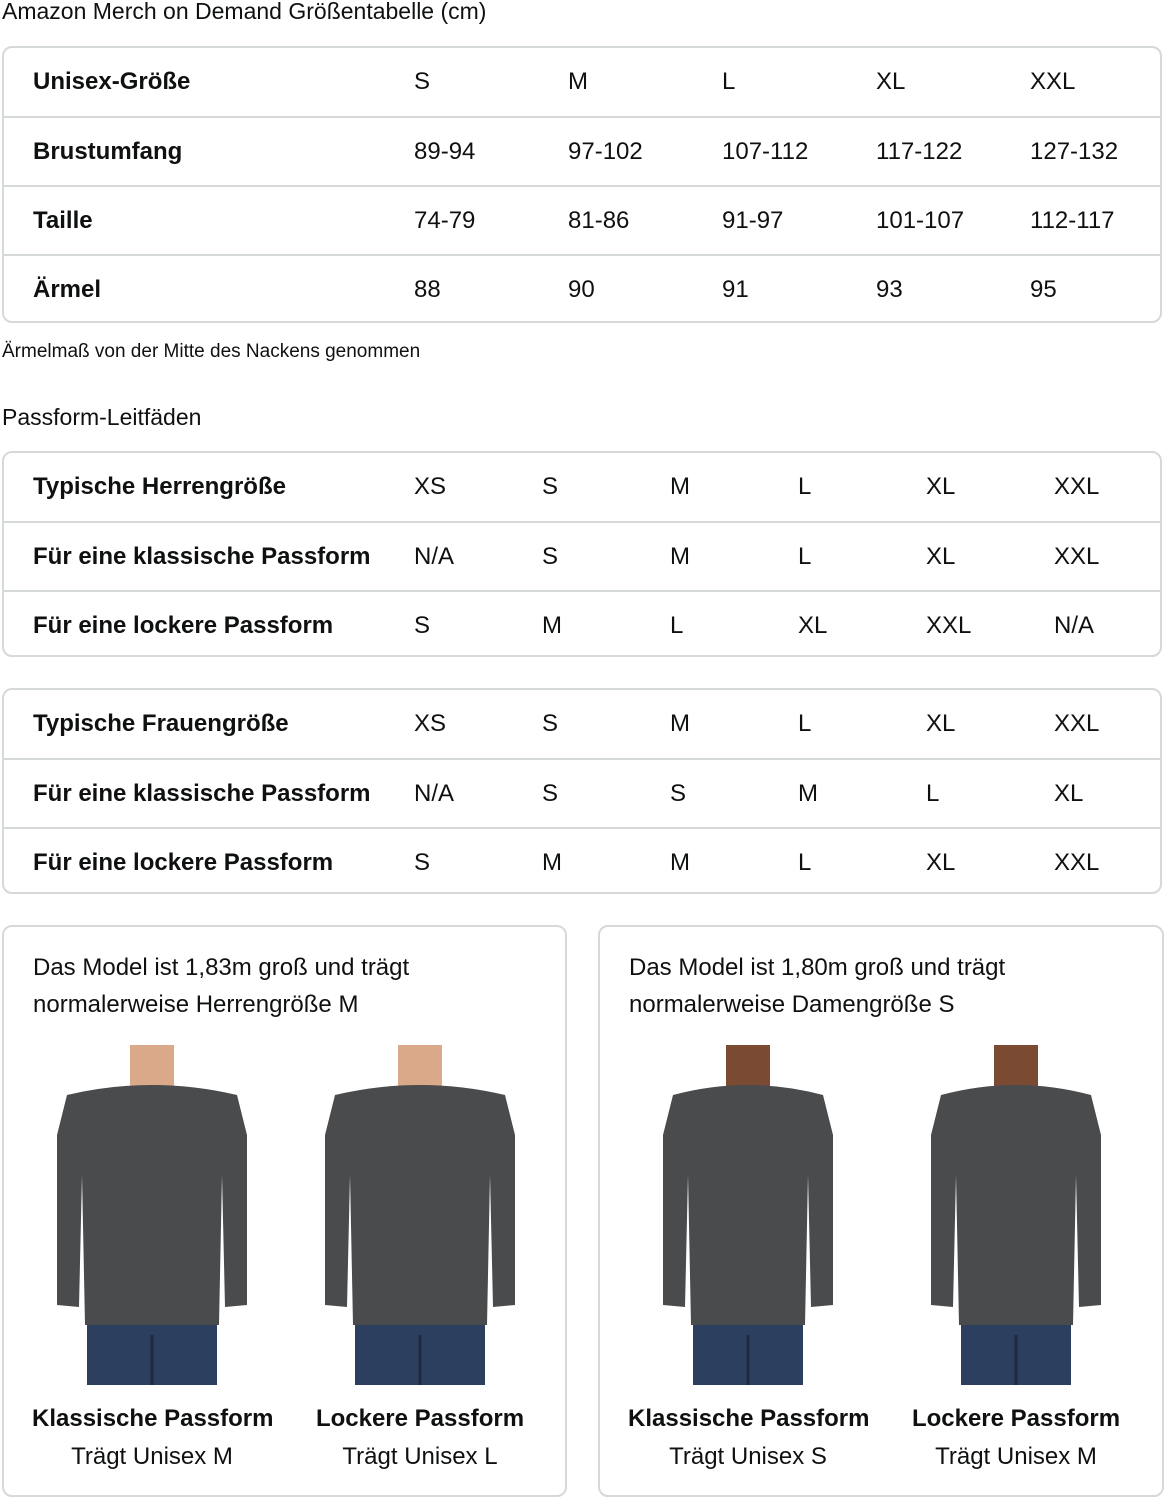 This screenshot has width=1167, height=1500. I want to click on row-label: Typische Herrengröße, so click(159, 486).